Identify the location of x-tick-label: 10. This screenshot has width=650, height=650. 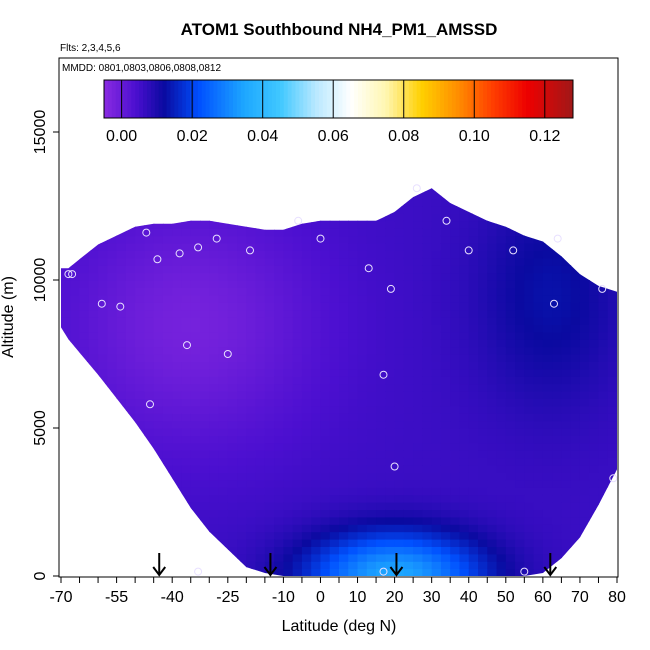
(358, 597).